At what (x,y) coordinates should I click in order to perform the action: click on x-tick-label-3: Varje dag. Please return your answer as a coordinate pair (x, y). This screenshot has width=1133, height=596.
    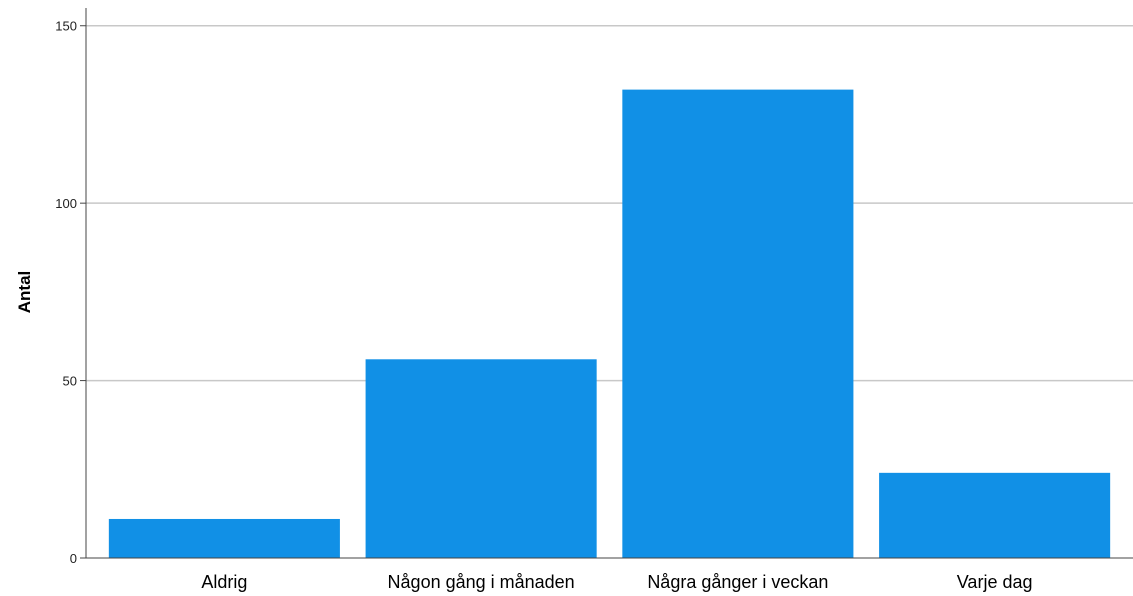
    Looking at the image, I should click on (995, 582).